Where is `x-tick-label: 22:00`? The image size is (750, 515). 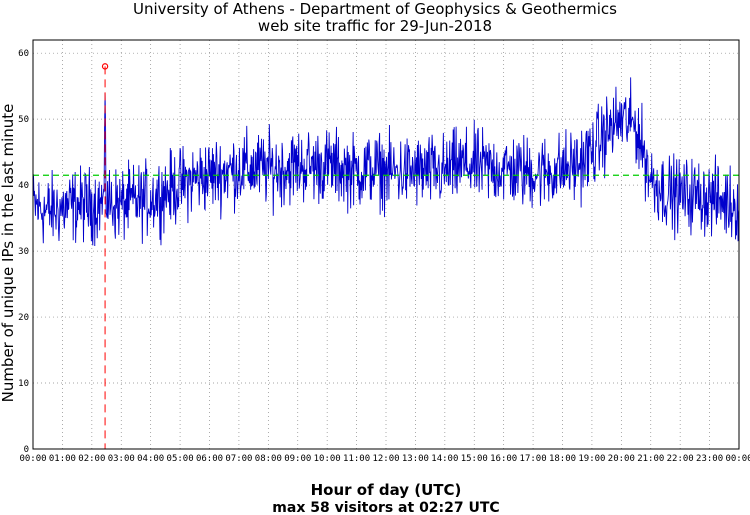
x-tick-label: 22:00 is located at coordinates (680, 459).